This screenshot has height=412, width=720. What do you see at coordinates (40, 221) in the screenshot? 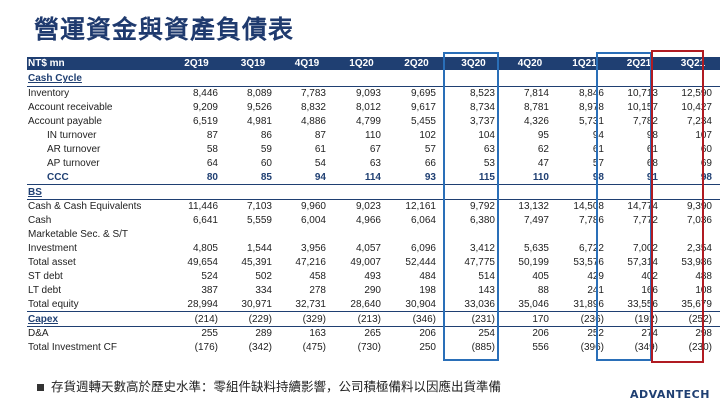
I see `row-label: Cash` at bounding box center [40, 221].